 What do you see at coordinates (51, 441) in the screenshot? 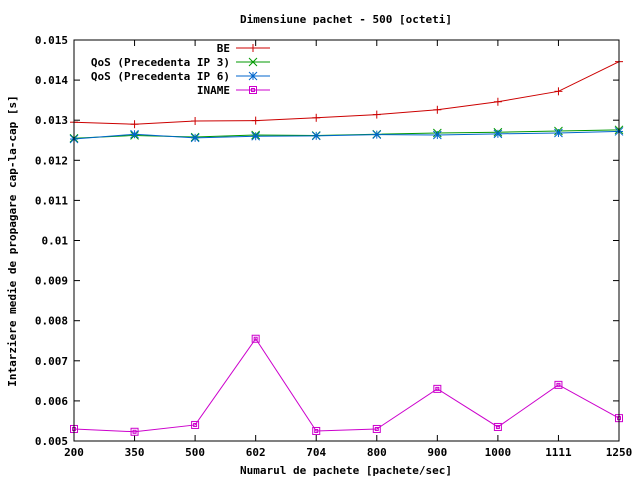
I see `y-tick-label: 0.005` at bounding box center [51, 441].